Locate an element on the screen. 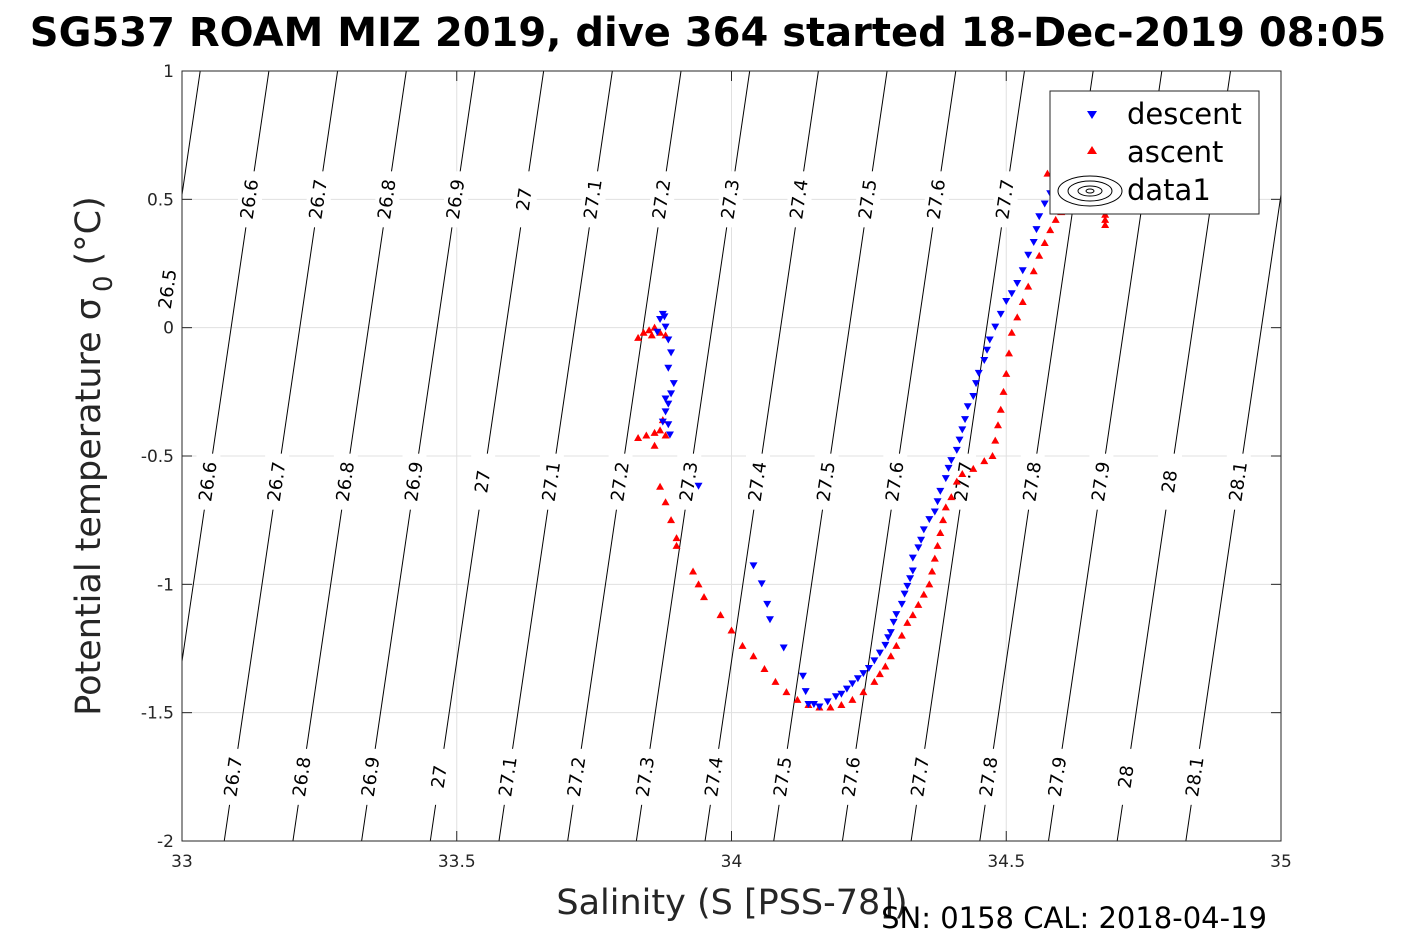 This screenshot has width=1417, height=945. y-axis-label-subscript: 0 is located at coordinates (104, 283).